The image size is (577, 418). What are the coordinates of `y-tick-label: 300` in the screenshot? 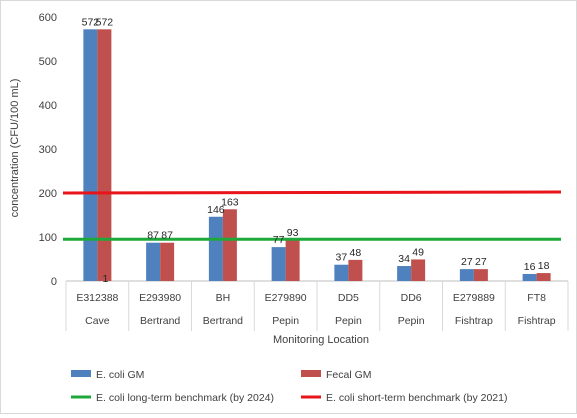 It's located at (48, 150).